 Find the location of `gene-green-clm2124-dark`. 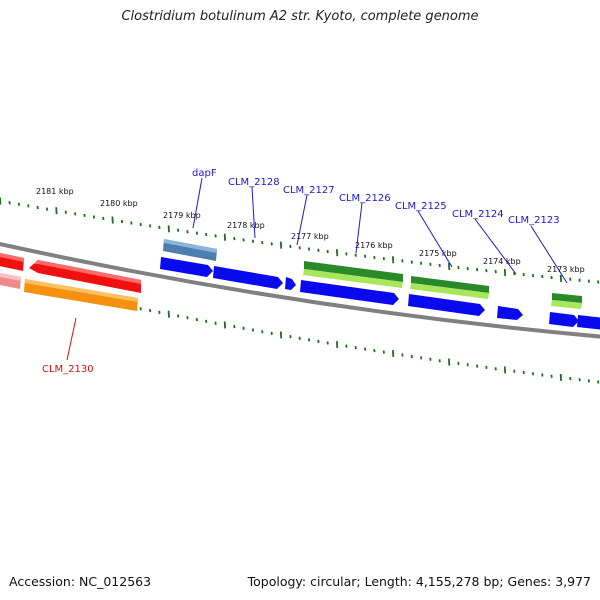

gene-green-clm2124-dark is located at coordinates (450, 284).